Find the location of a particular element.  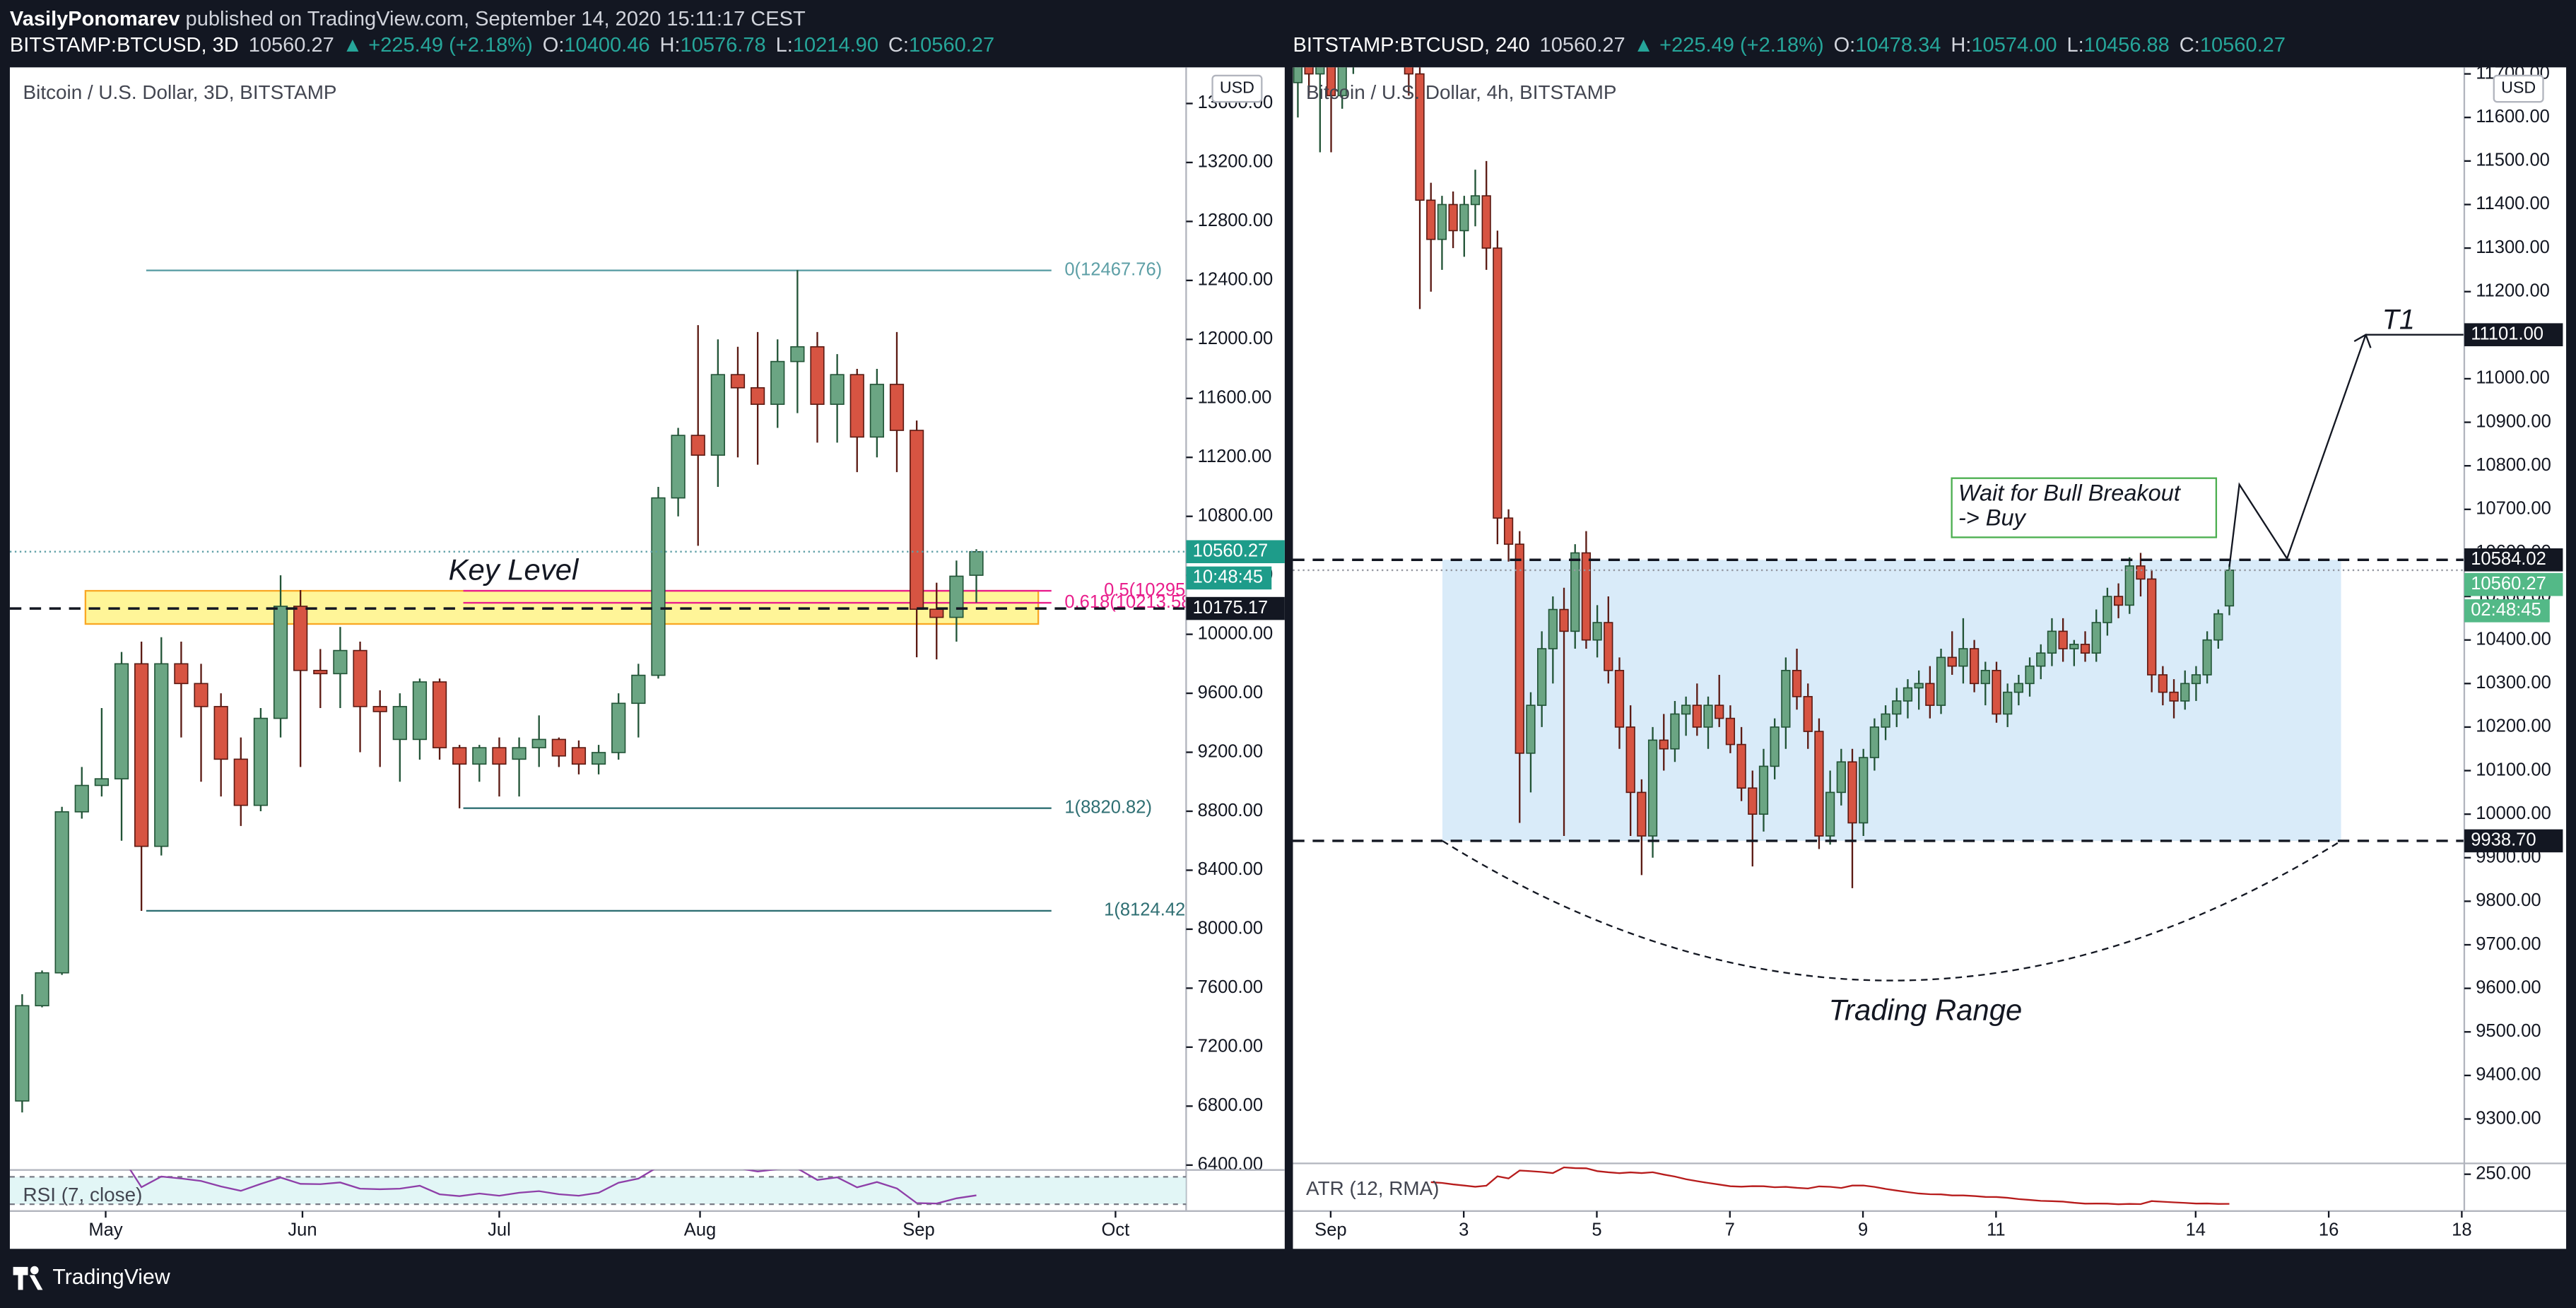

logo is located at coordinates (28, 1278).